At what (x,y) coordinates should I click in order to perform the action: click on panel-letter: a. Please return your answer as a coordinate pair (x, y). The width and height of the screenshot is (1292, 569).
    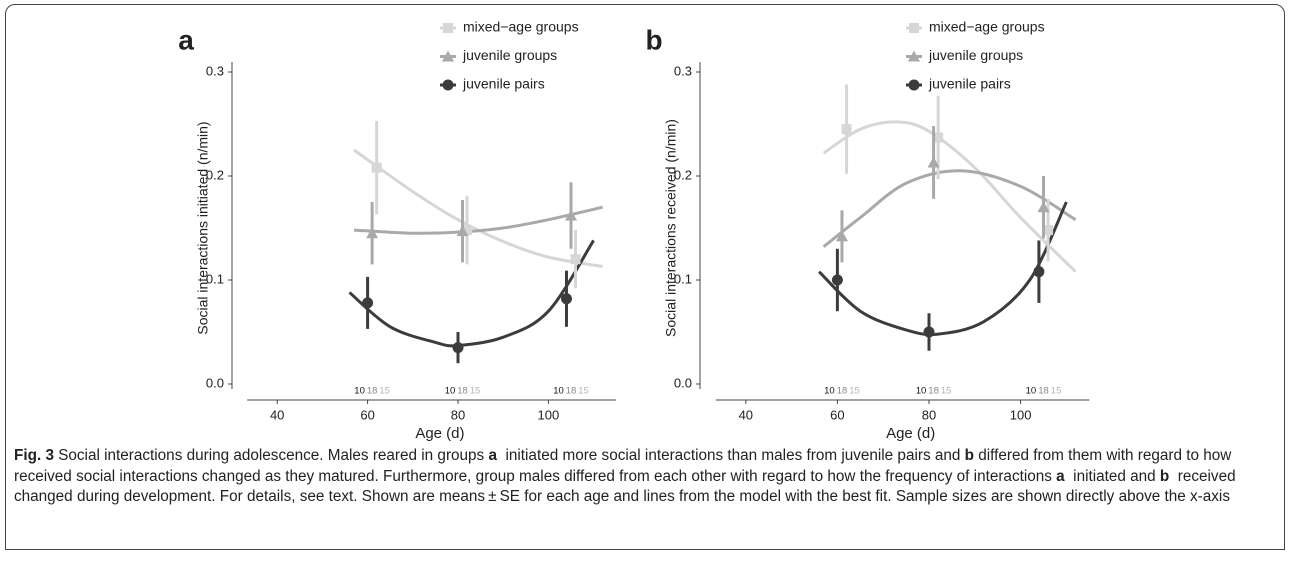
    Looking at the image, I should click on (186, 39).